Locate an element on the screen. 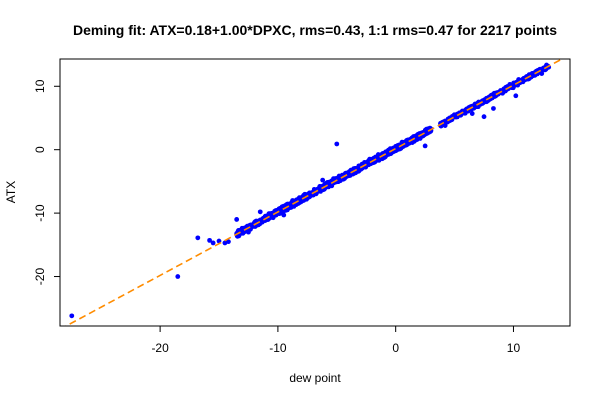 This screenshot has width=601, height=400. y-tick-label: 0 is located at coordinates (40, 149).